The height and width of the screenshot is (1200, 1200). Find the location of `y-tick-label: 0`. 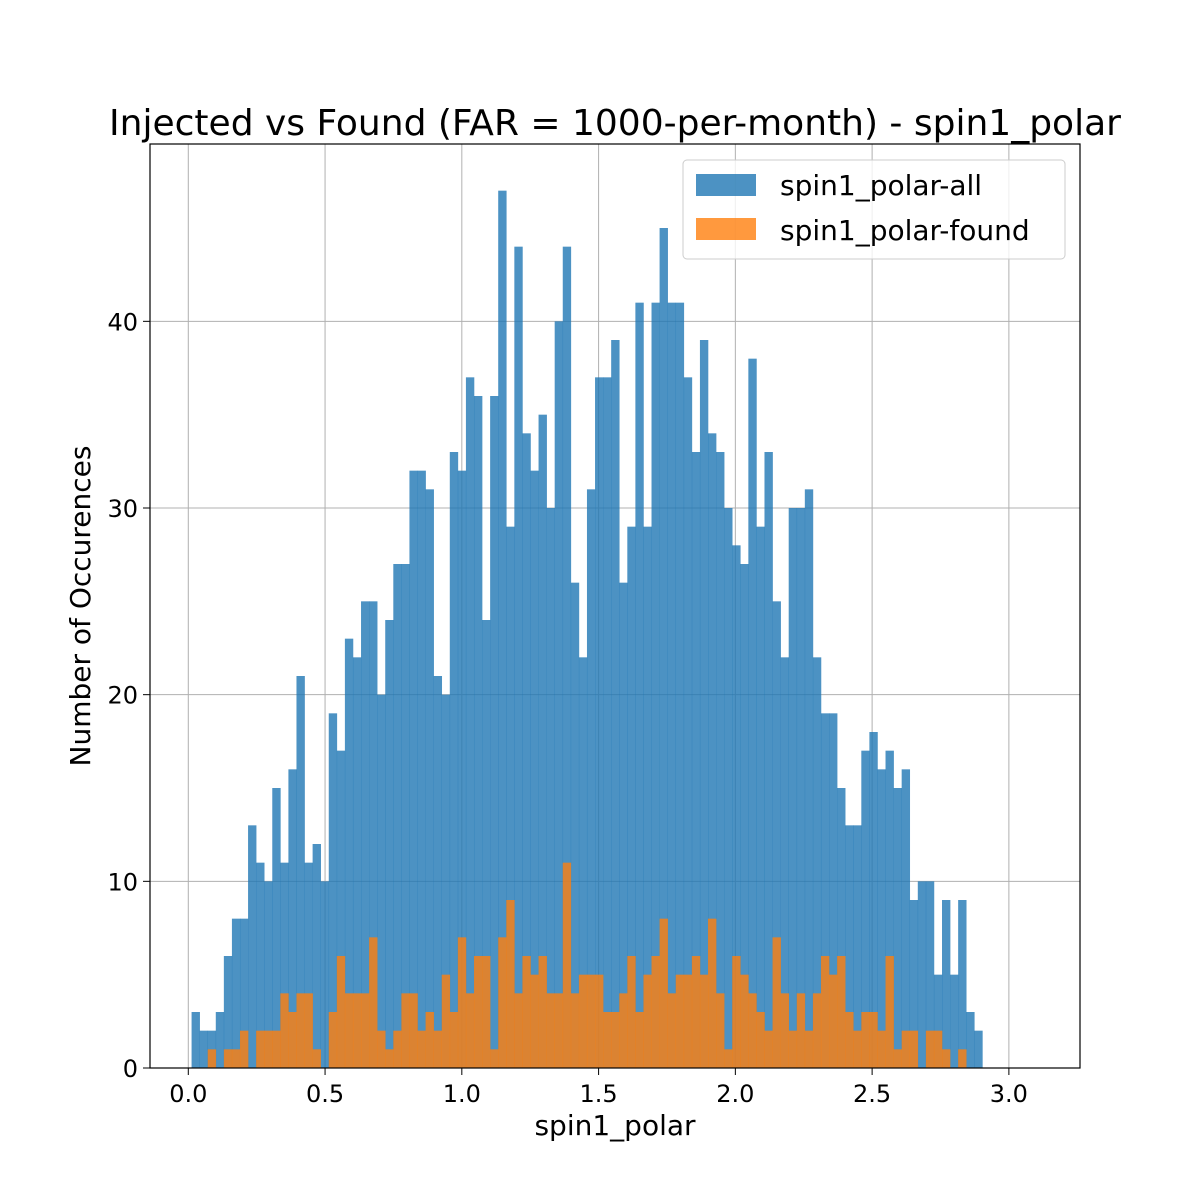

y-tick-label: 0 is located at coordinates (130, 1069).